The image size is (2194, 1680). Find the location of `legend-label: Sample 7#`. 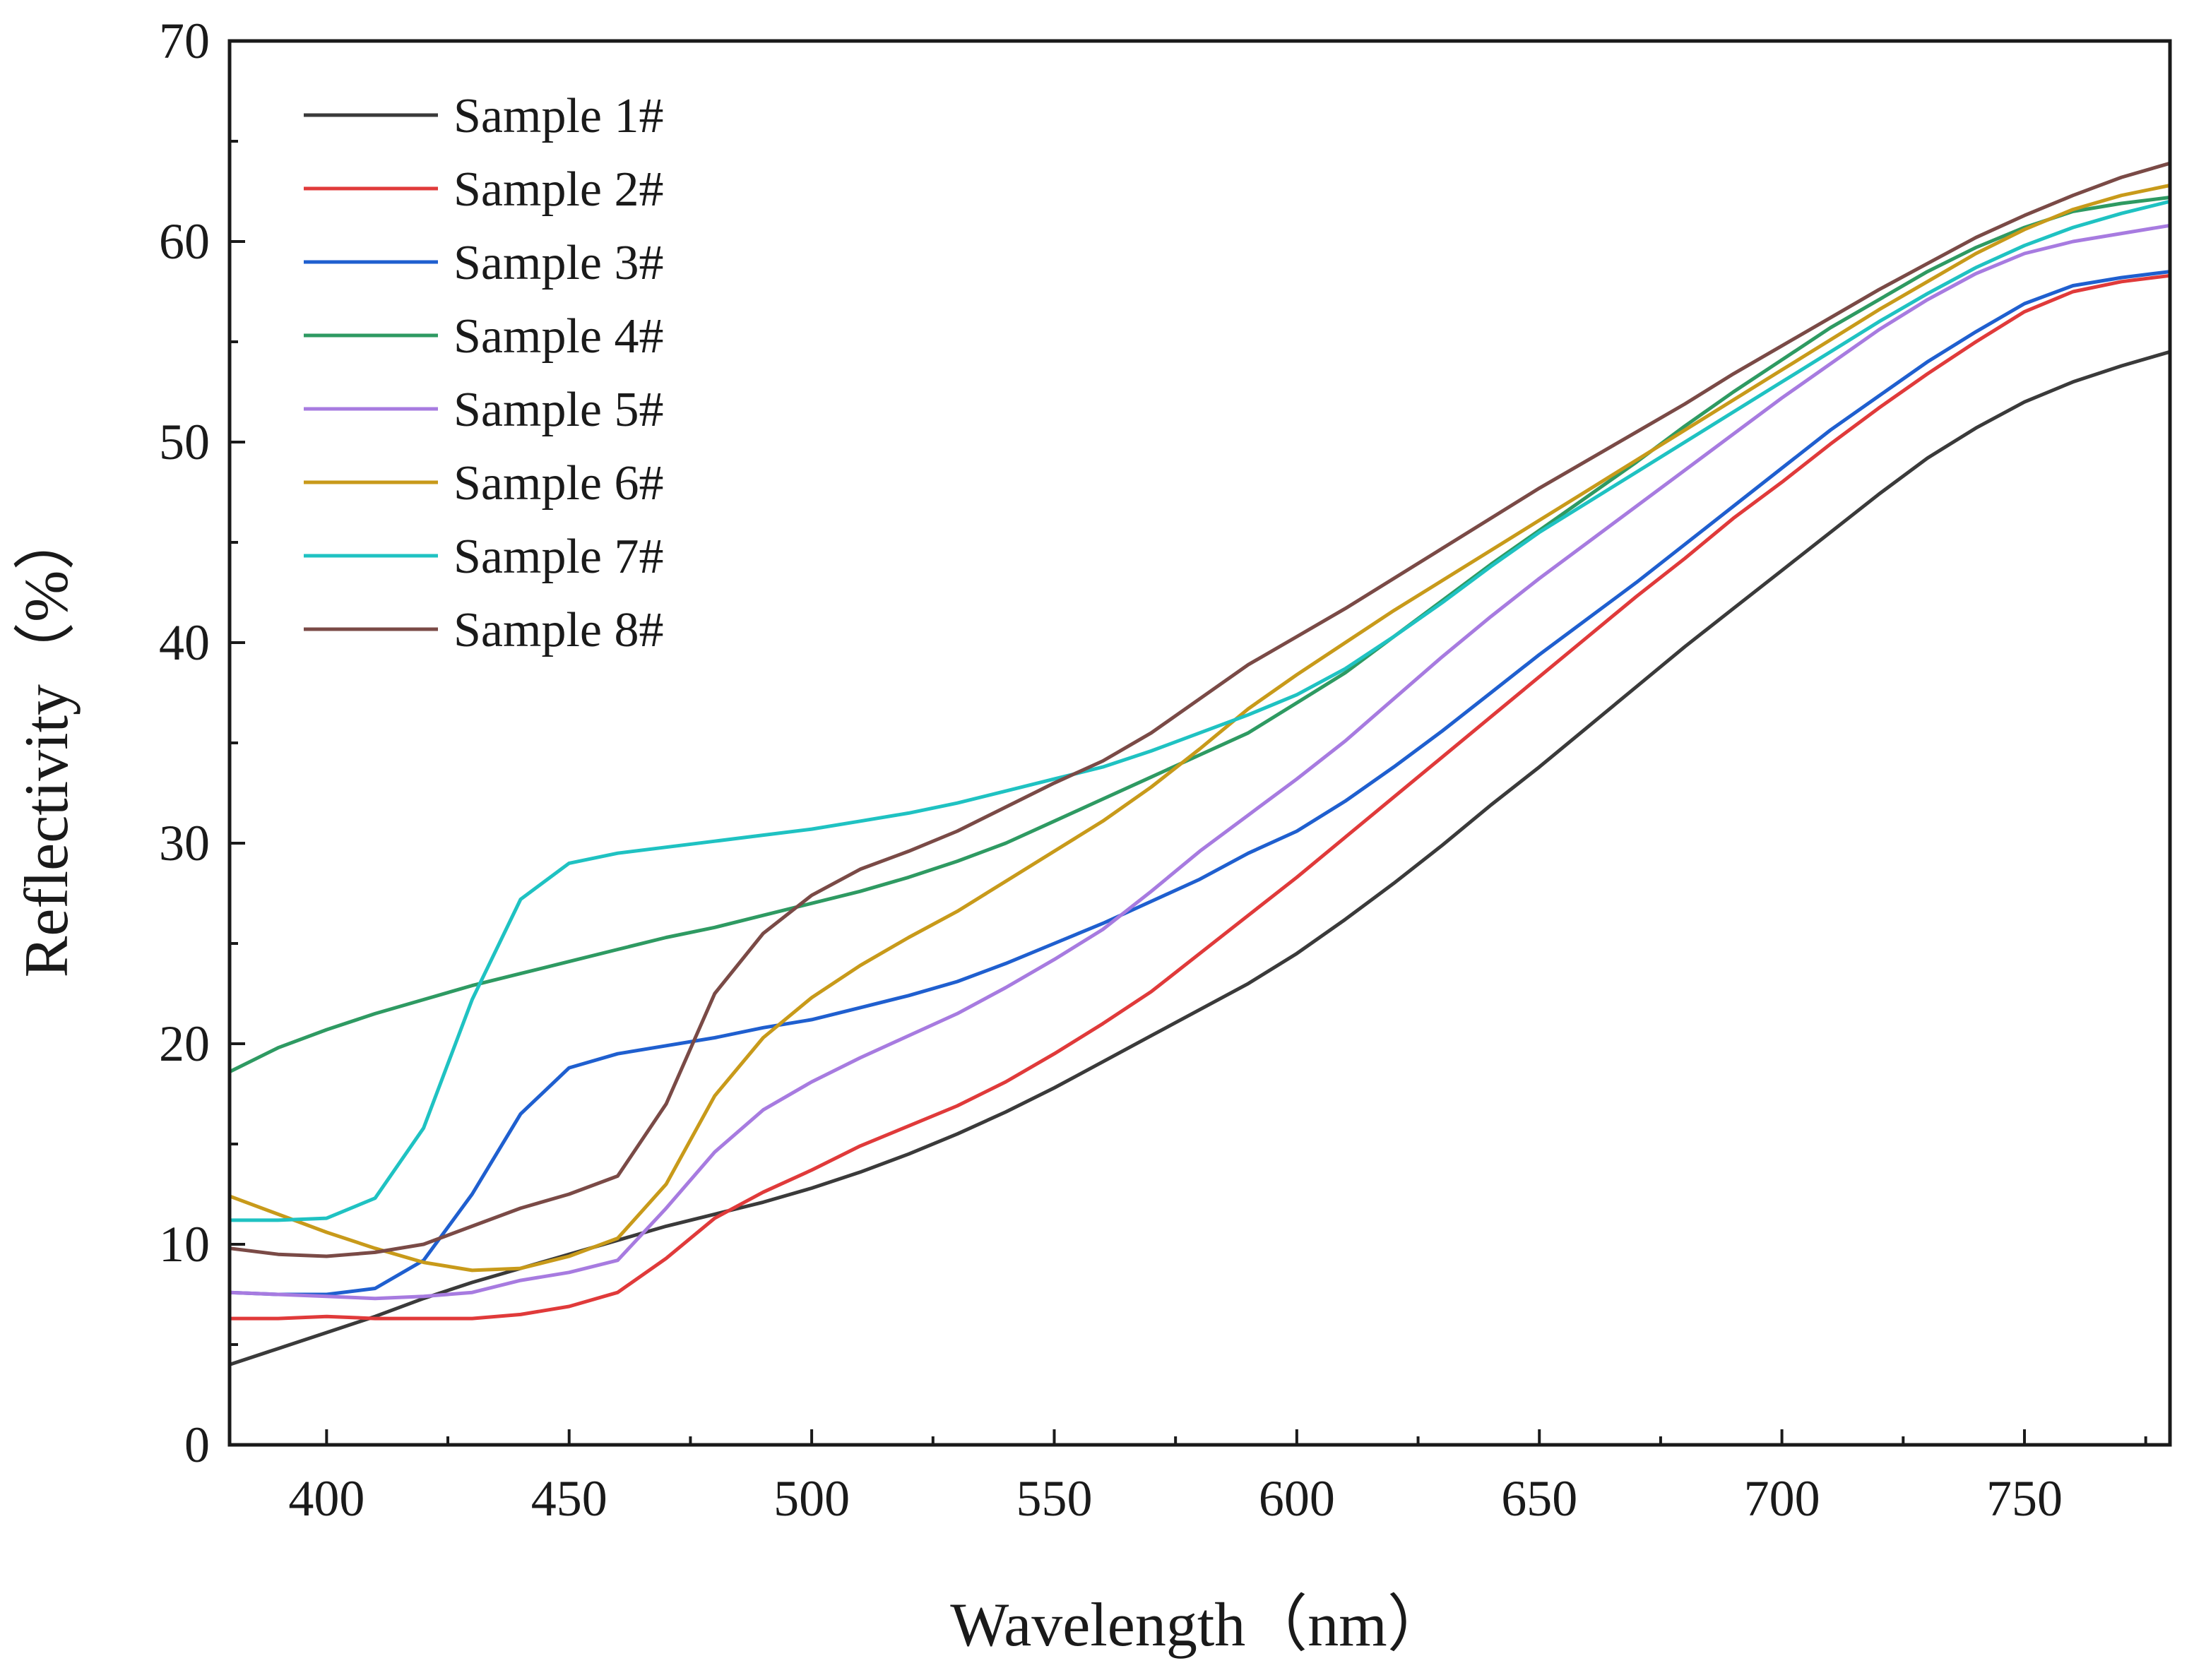

legend-label: Sample 7# is located at coordinates (558, 557).